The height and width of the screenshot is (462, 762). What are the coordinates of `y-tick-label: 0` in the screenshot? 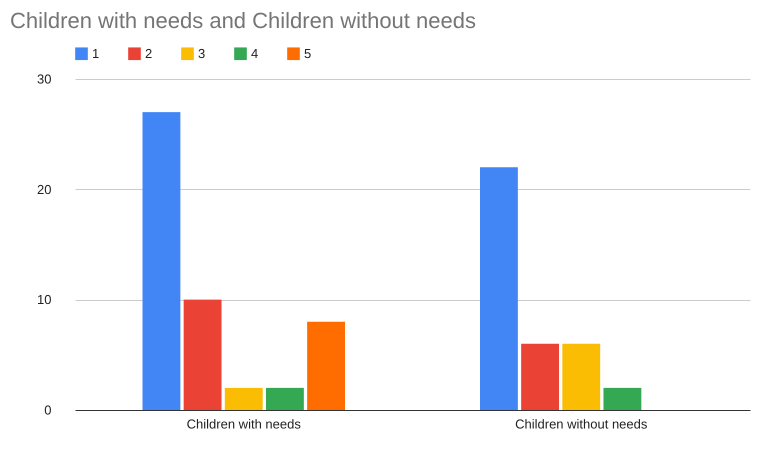 It's located at (48, 410).